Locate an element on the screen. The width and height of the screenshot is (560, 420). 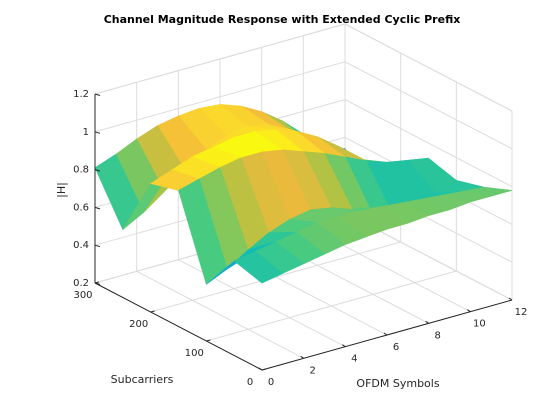
z-tick-label: 1.2 is located at coordinates (81, 94).